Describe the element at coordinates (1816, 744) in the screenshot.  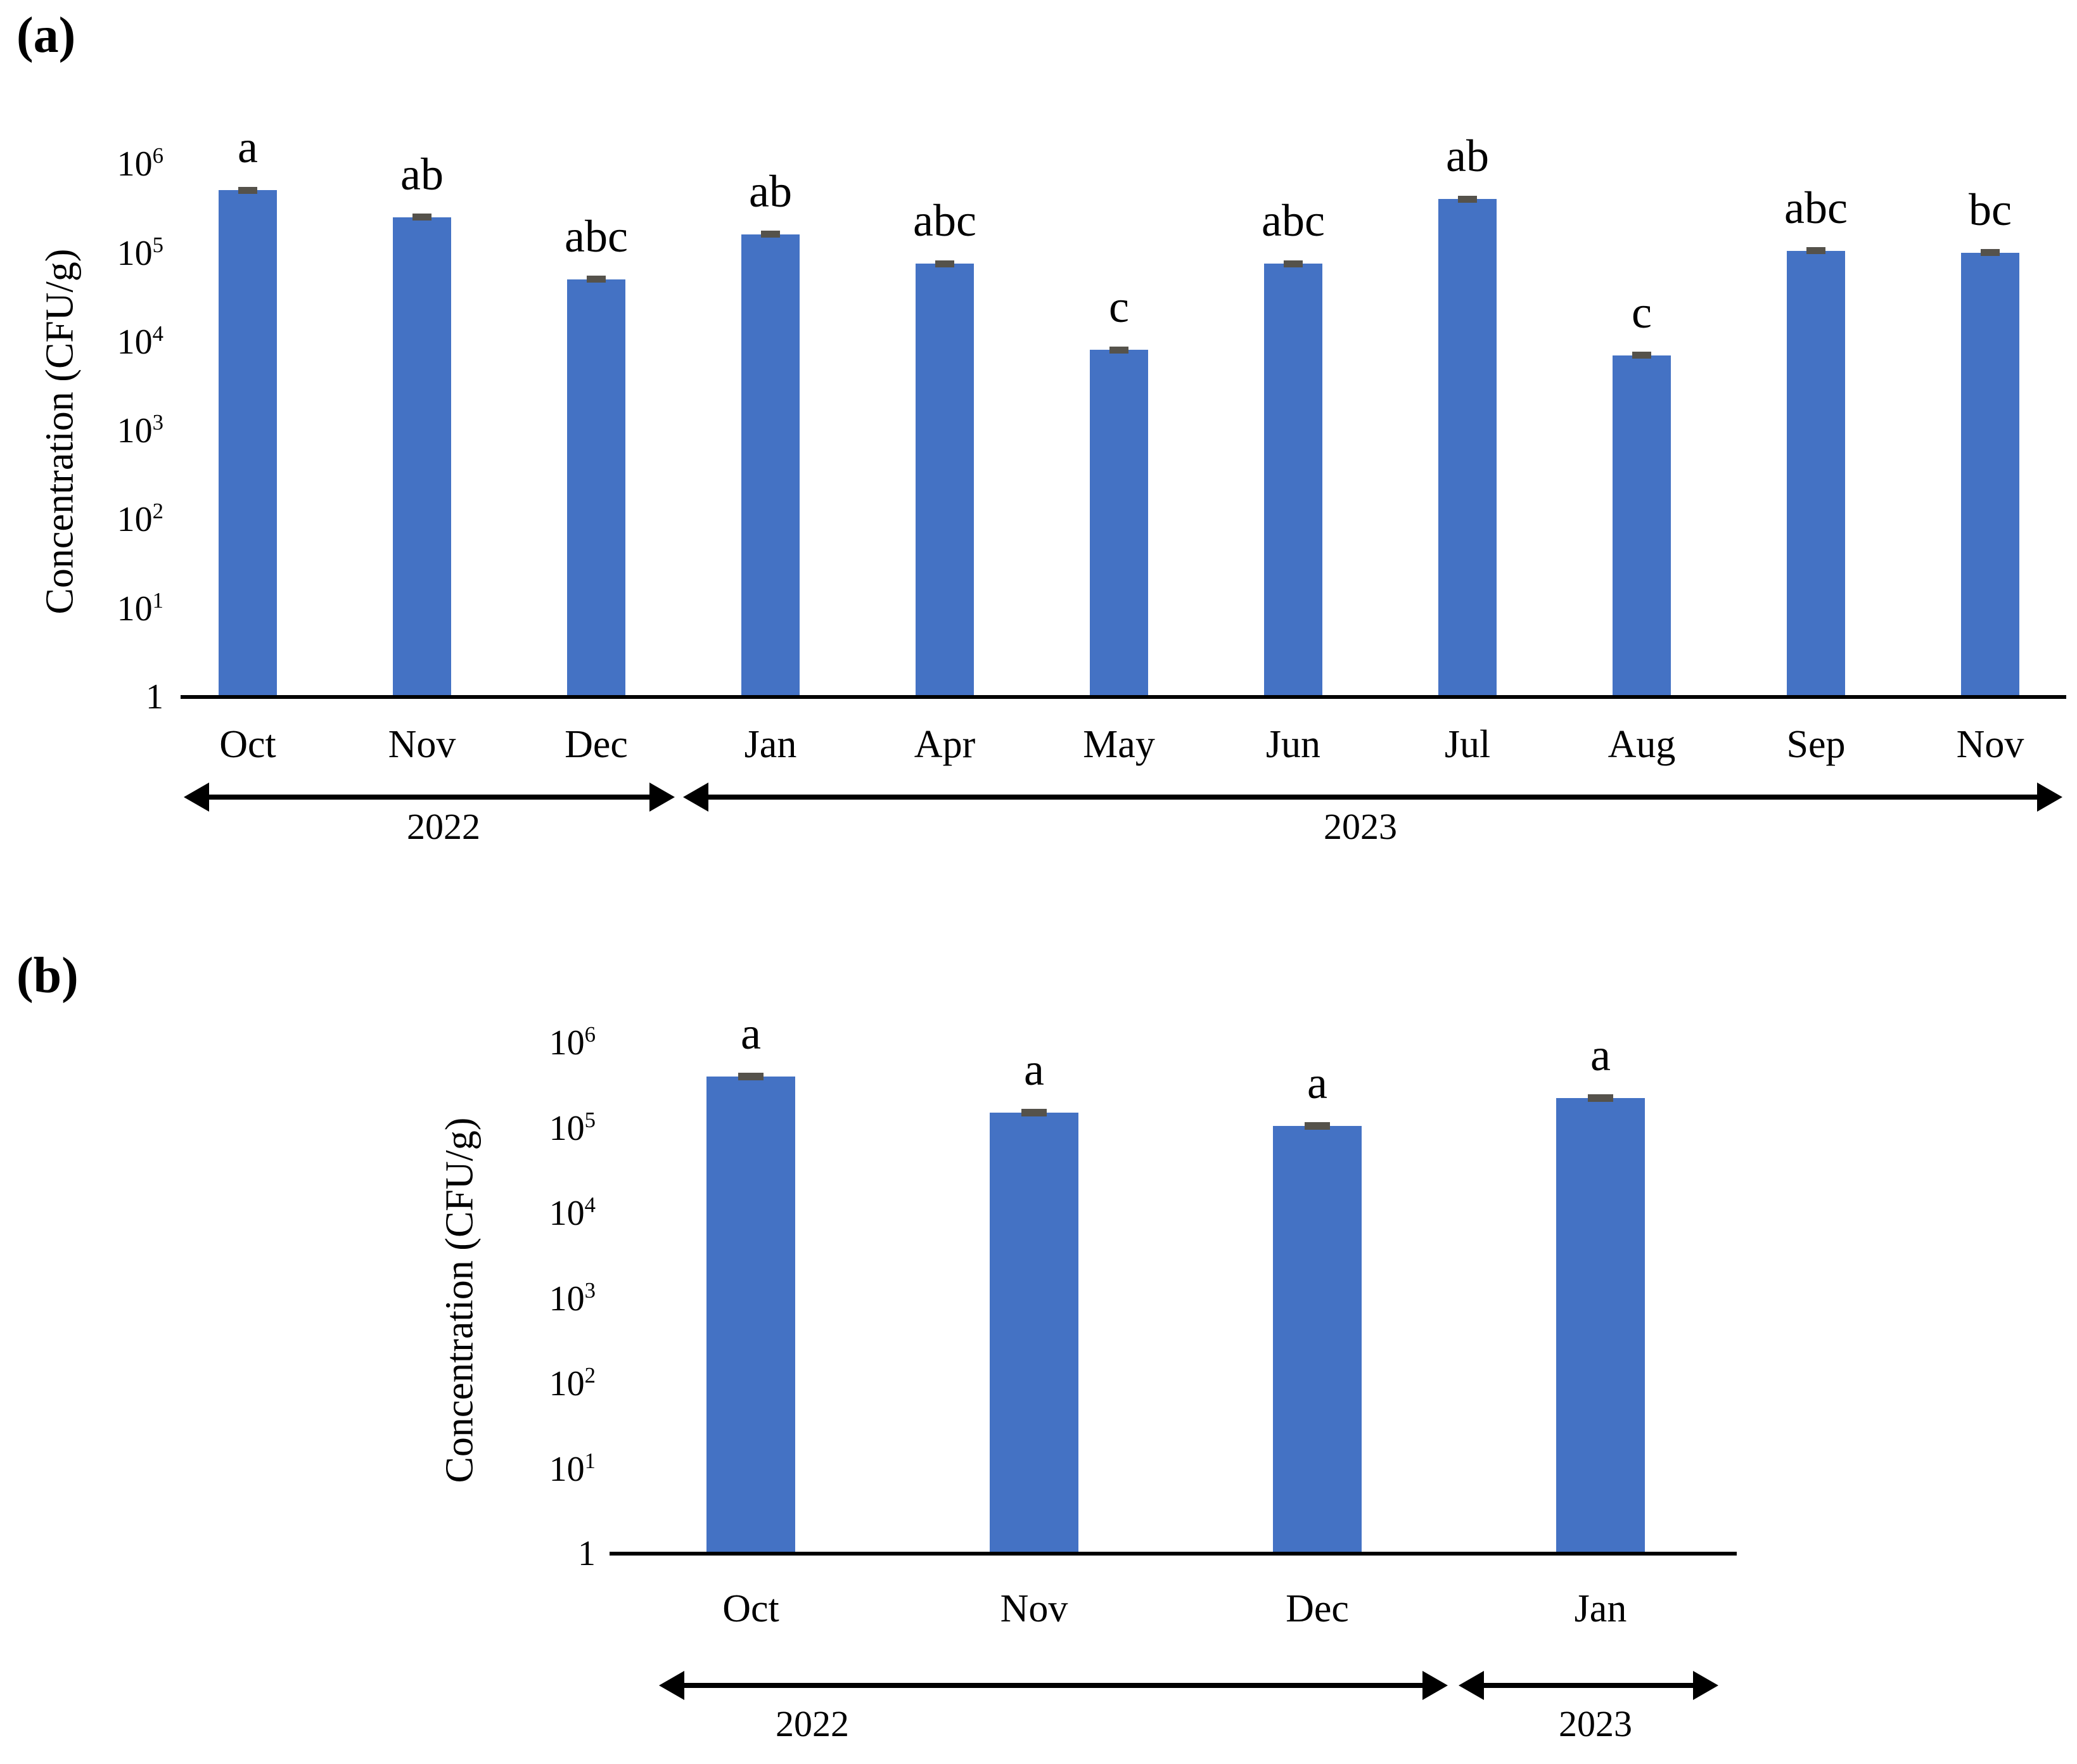
I see `x-tick-label-month: Sep` at that location.